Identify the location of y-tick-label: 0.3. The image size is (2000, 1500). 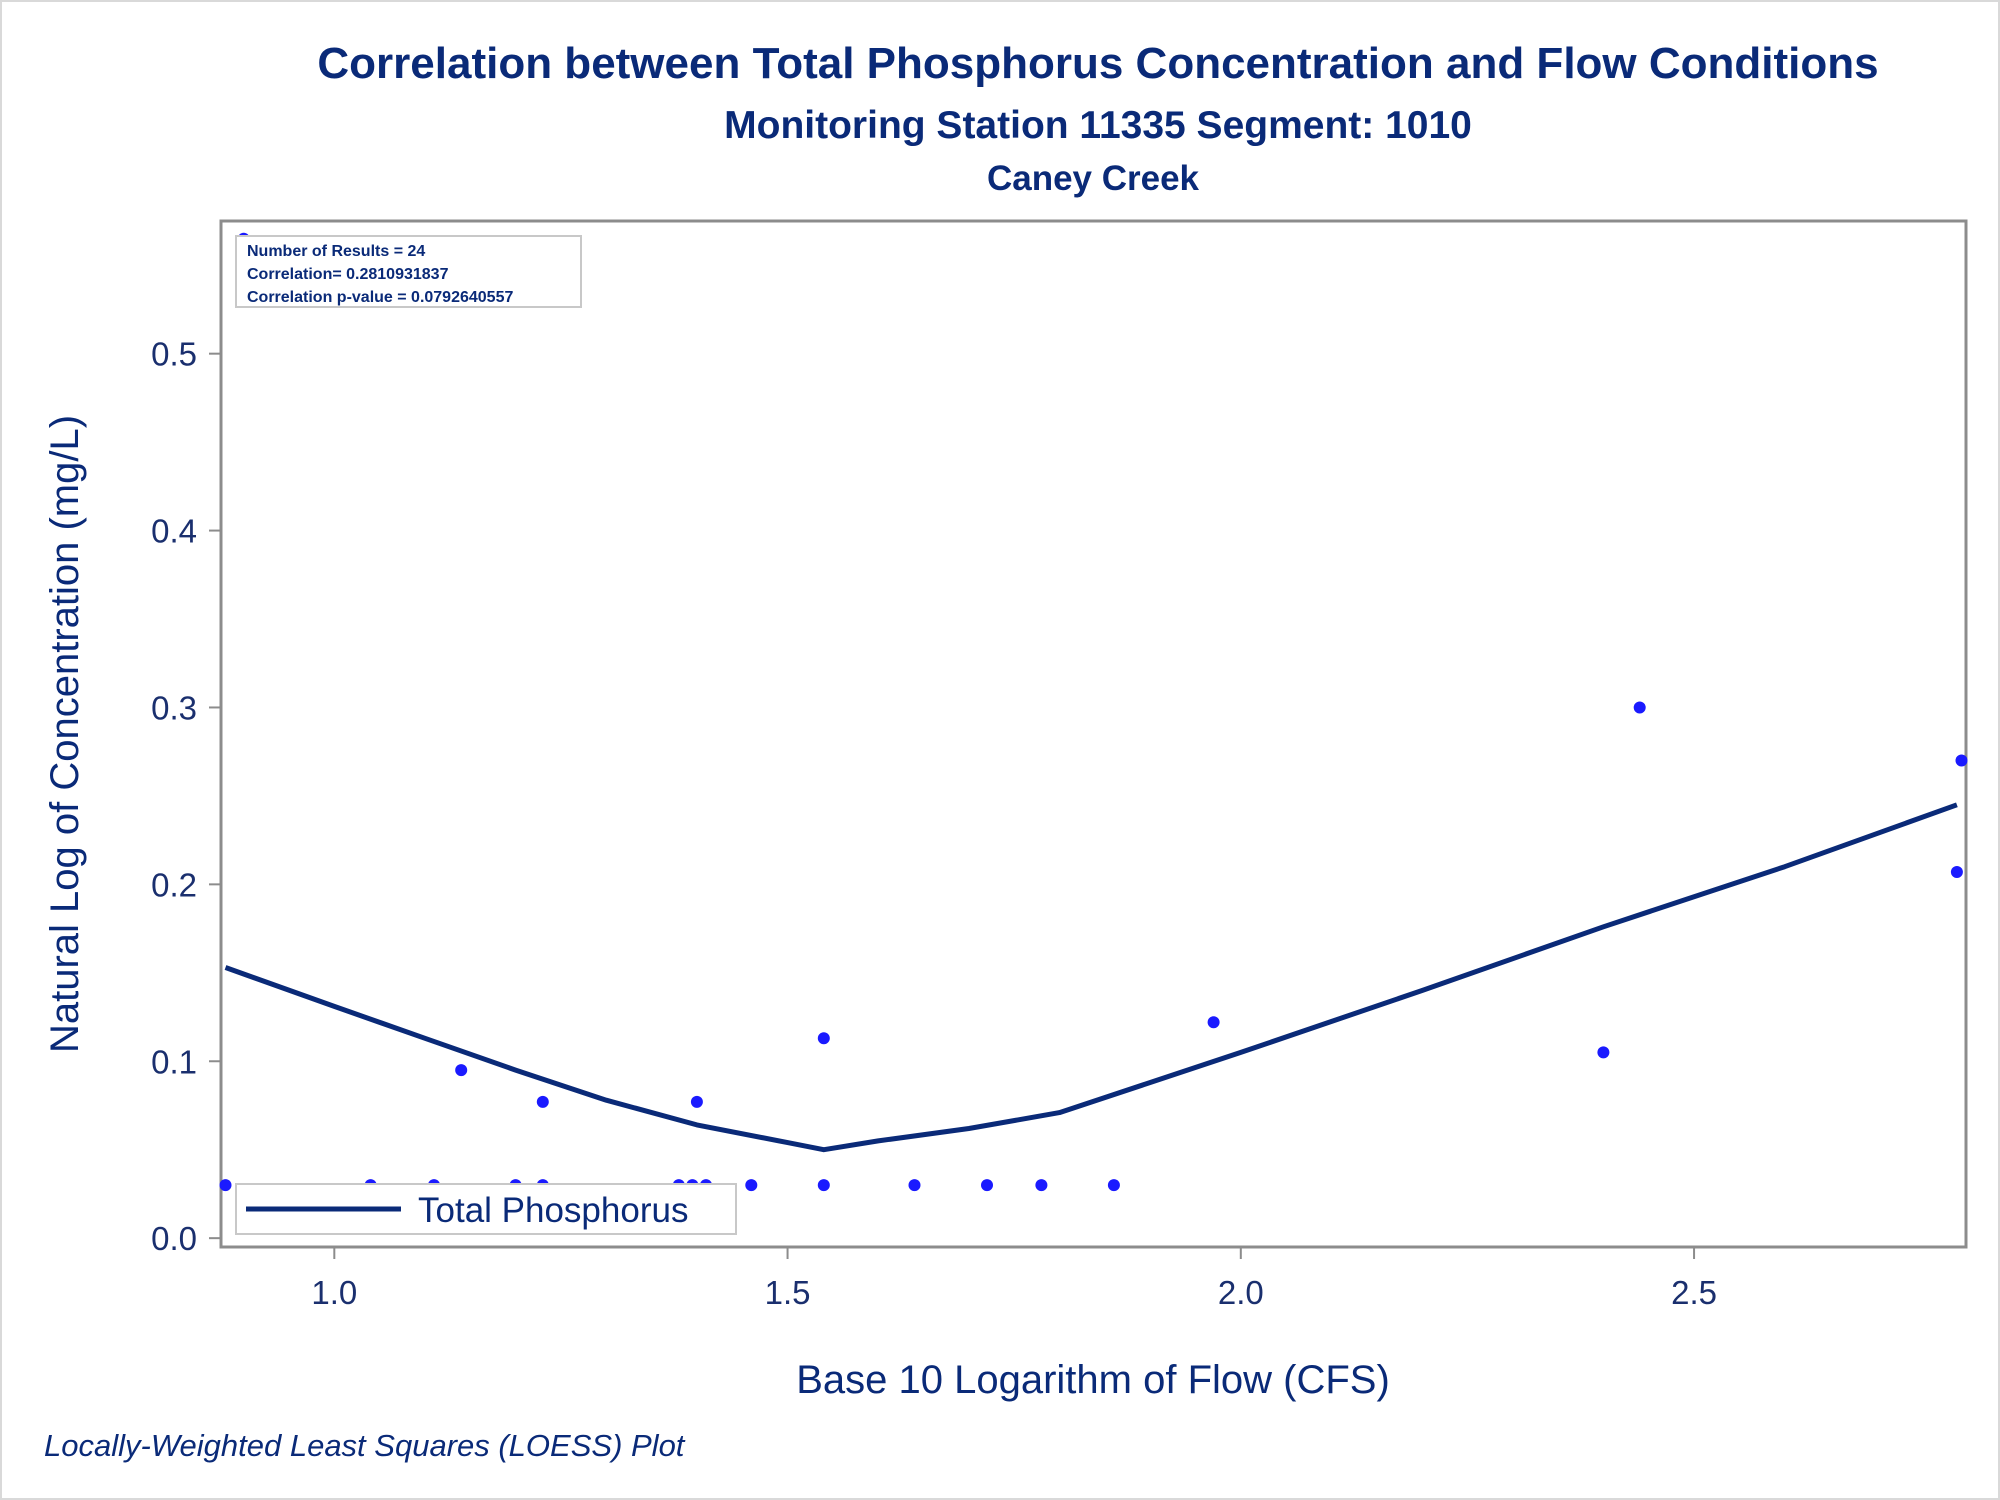
(174, 707).